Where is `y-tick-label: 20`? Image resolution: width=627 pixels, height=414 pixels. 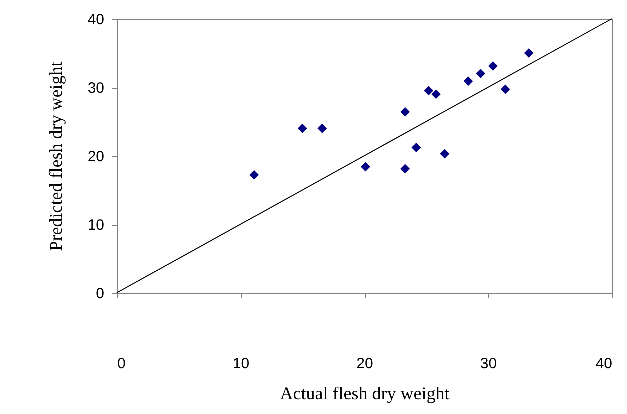 y-tick-label: 20 is located at coordinates (96, 157).